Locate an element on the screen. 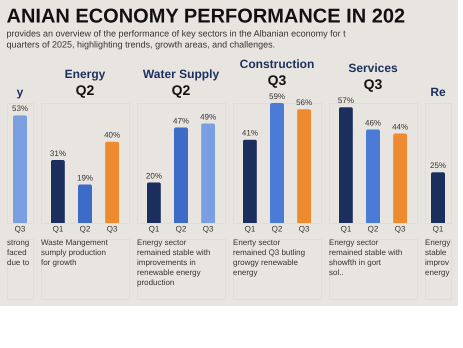 This screenshot has width=463, height=348. text: ANIAN ECONOMY PERFORMANCE IN 202 is located at coordinates (206, 17).